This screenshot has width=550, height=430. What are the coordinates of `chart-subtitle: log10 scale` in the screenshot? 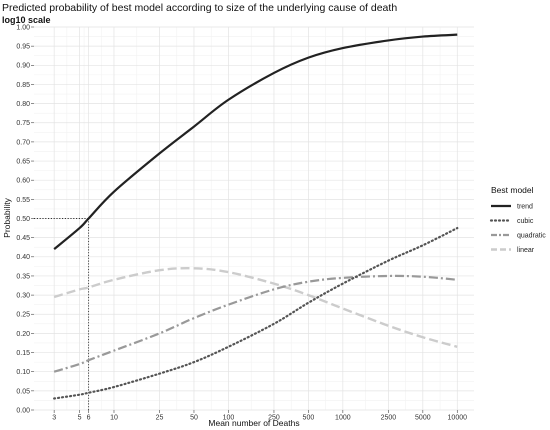 It's located at (26, 20).